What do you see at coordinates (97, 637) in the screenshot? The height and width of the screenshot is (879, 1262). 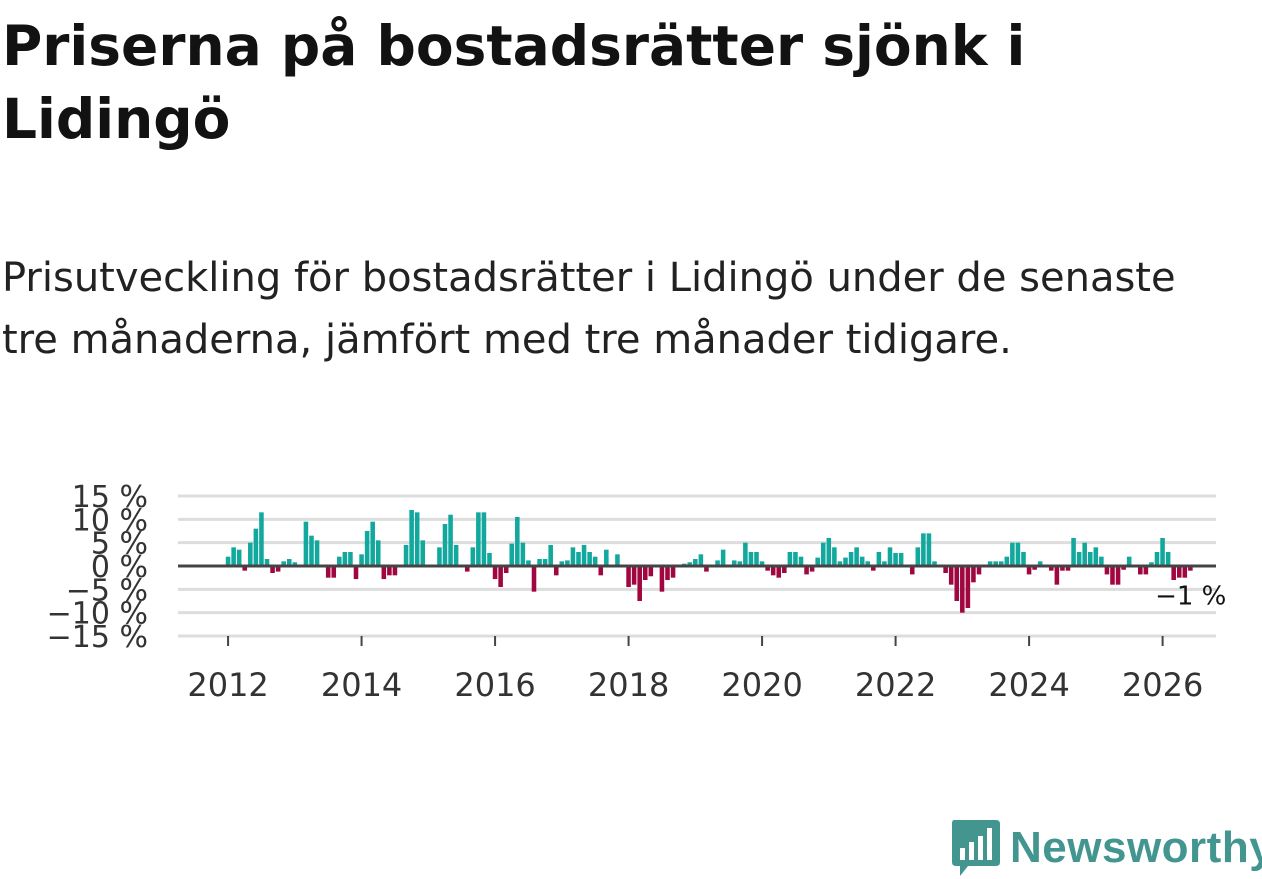 I see `y-tick-label: −15 %` at bounding box center [97, 637].